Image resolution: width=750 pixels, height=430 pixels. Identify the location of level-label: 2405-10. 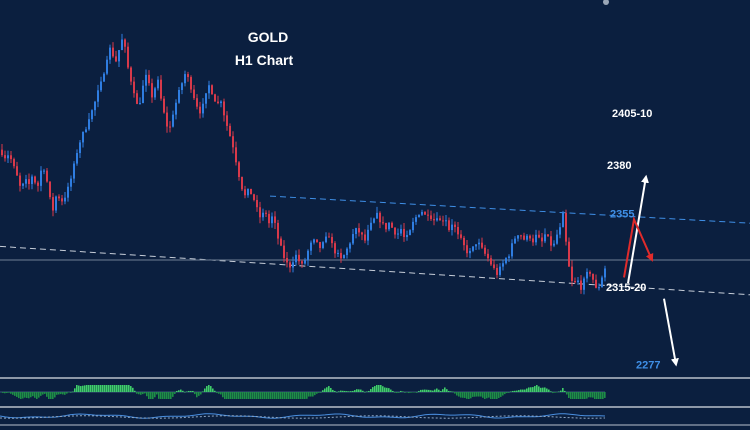
(632, 114).